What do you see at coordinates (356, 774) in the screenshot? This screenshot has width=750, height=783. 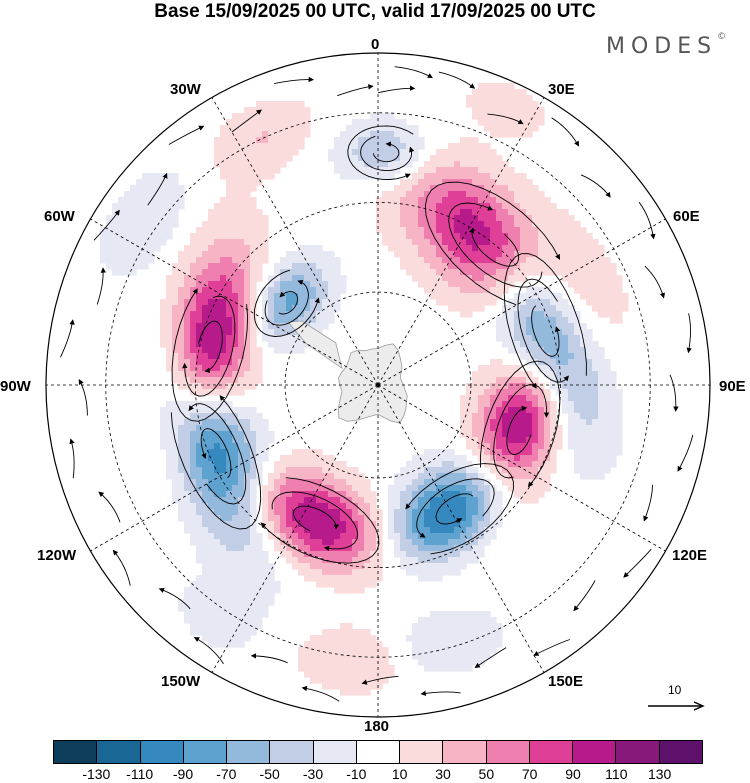 I see `colorbar-tick-6: -10` at bounding box center [356, 774].